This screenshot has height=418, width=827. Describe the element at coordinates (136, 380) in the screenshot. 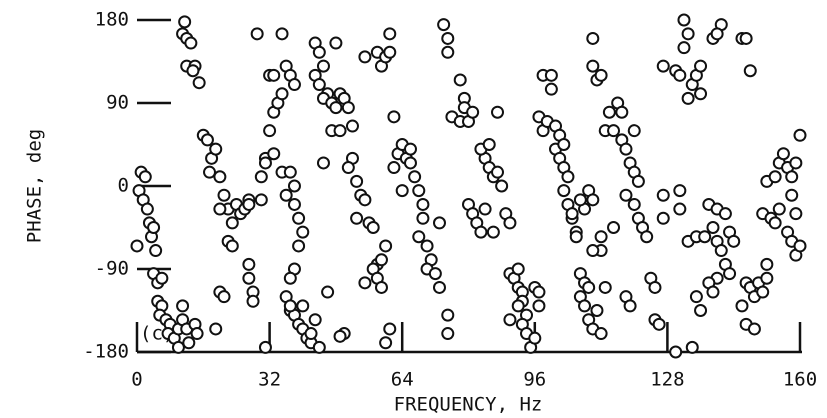

I see `x-tick-label: 0` at that location.